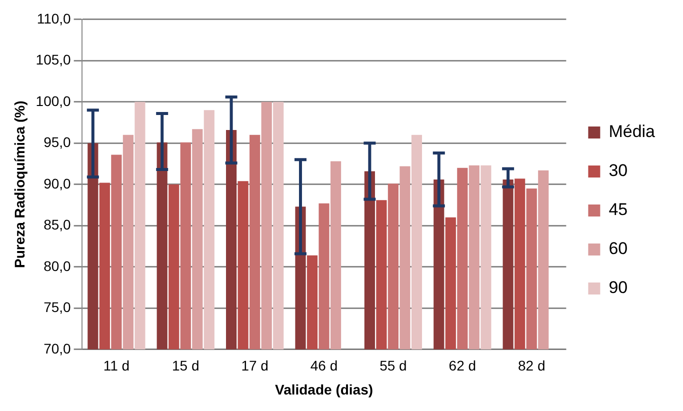  Describe the element at coordinates (58, 266) in the screenshot. I see `y-tick-label: 80,0` at that location.